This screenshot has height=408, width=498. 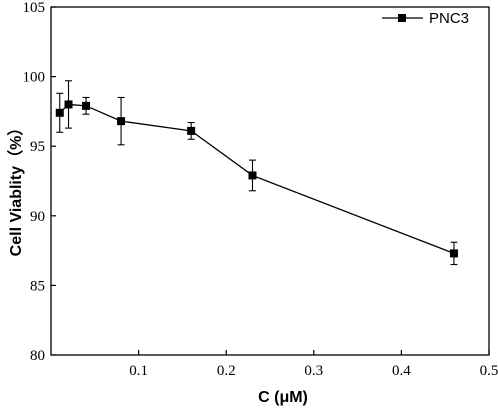 I want to click on x-tick-label: 0.1, so click(x=138, y=371).